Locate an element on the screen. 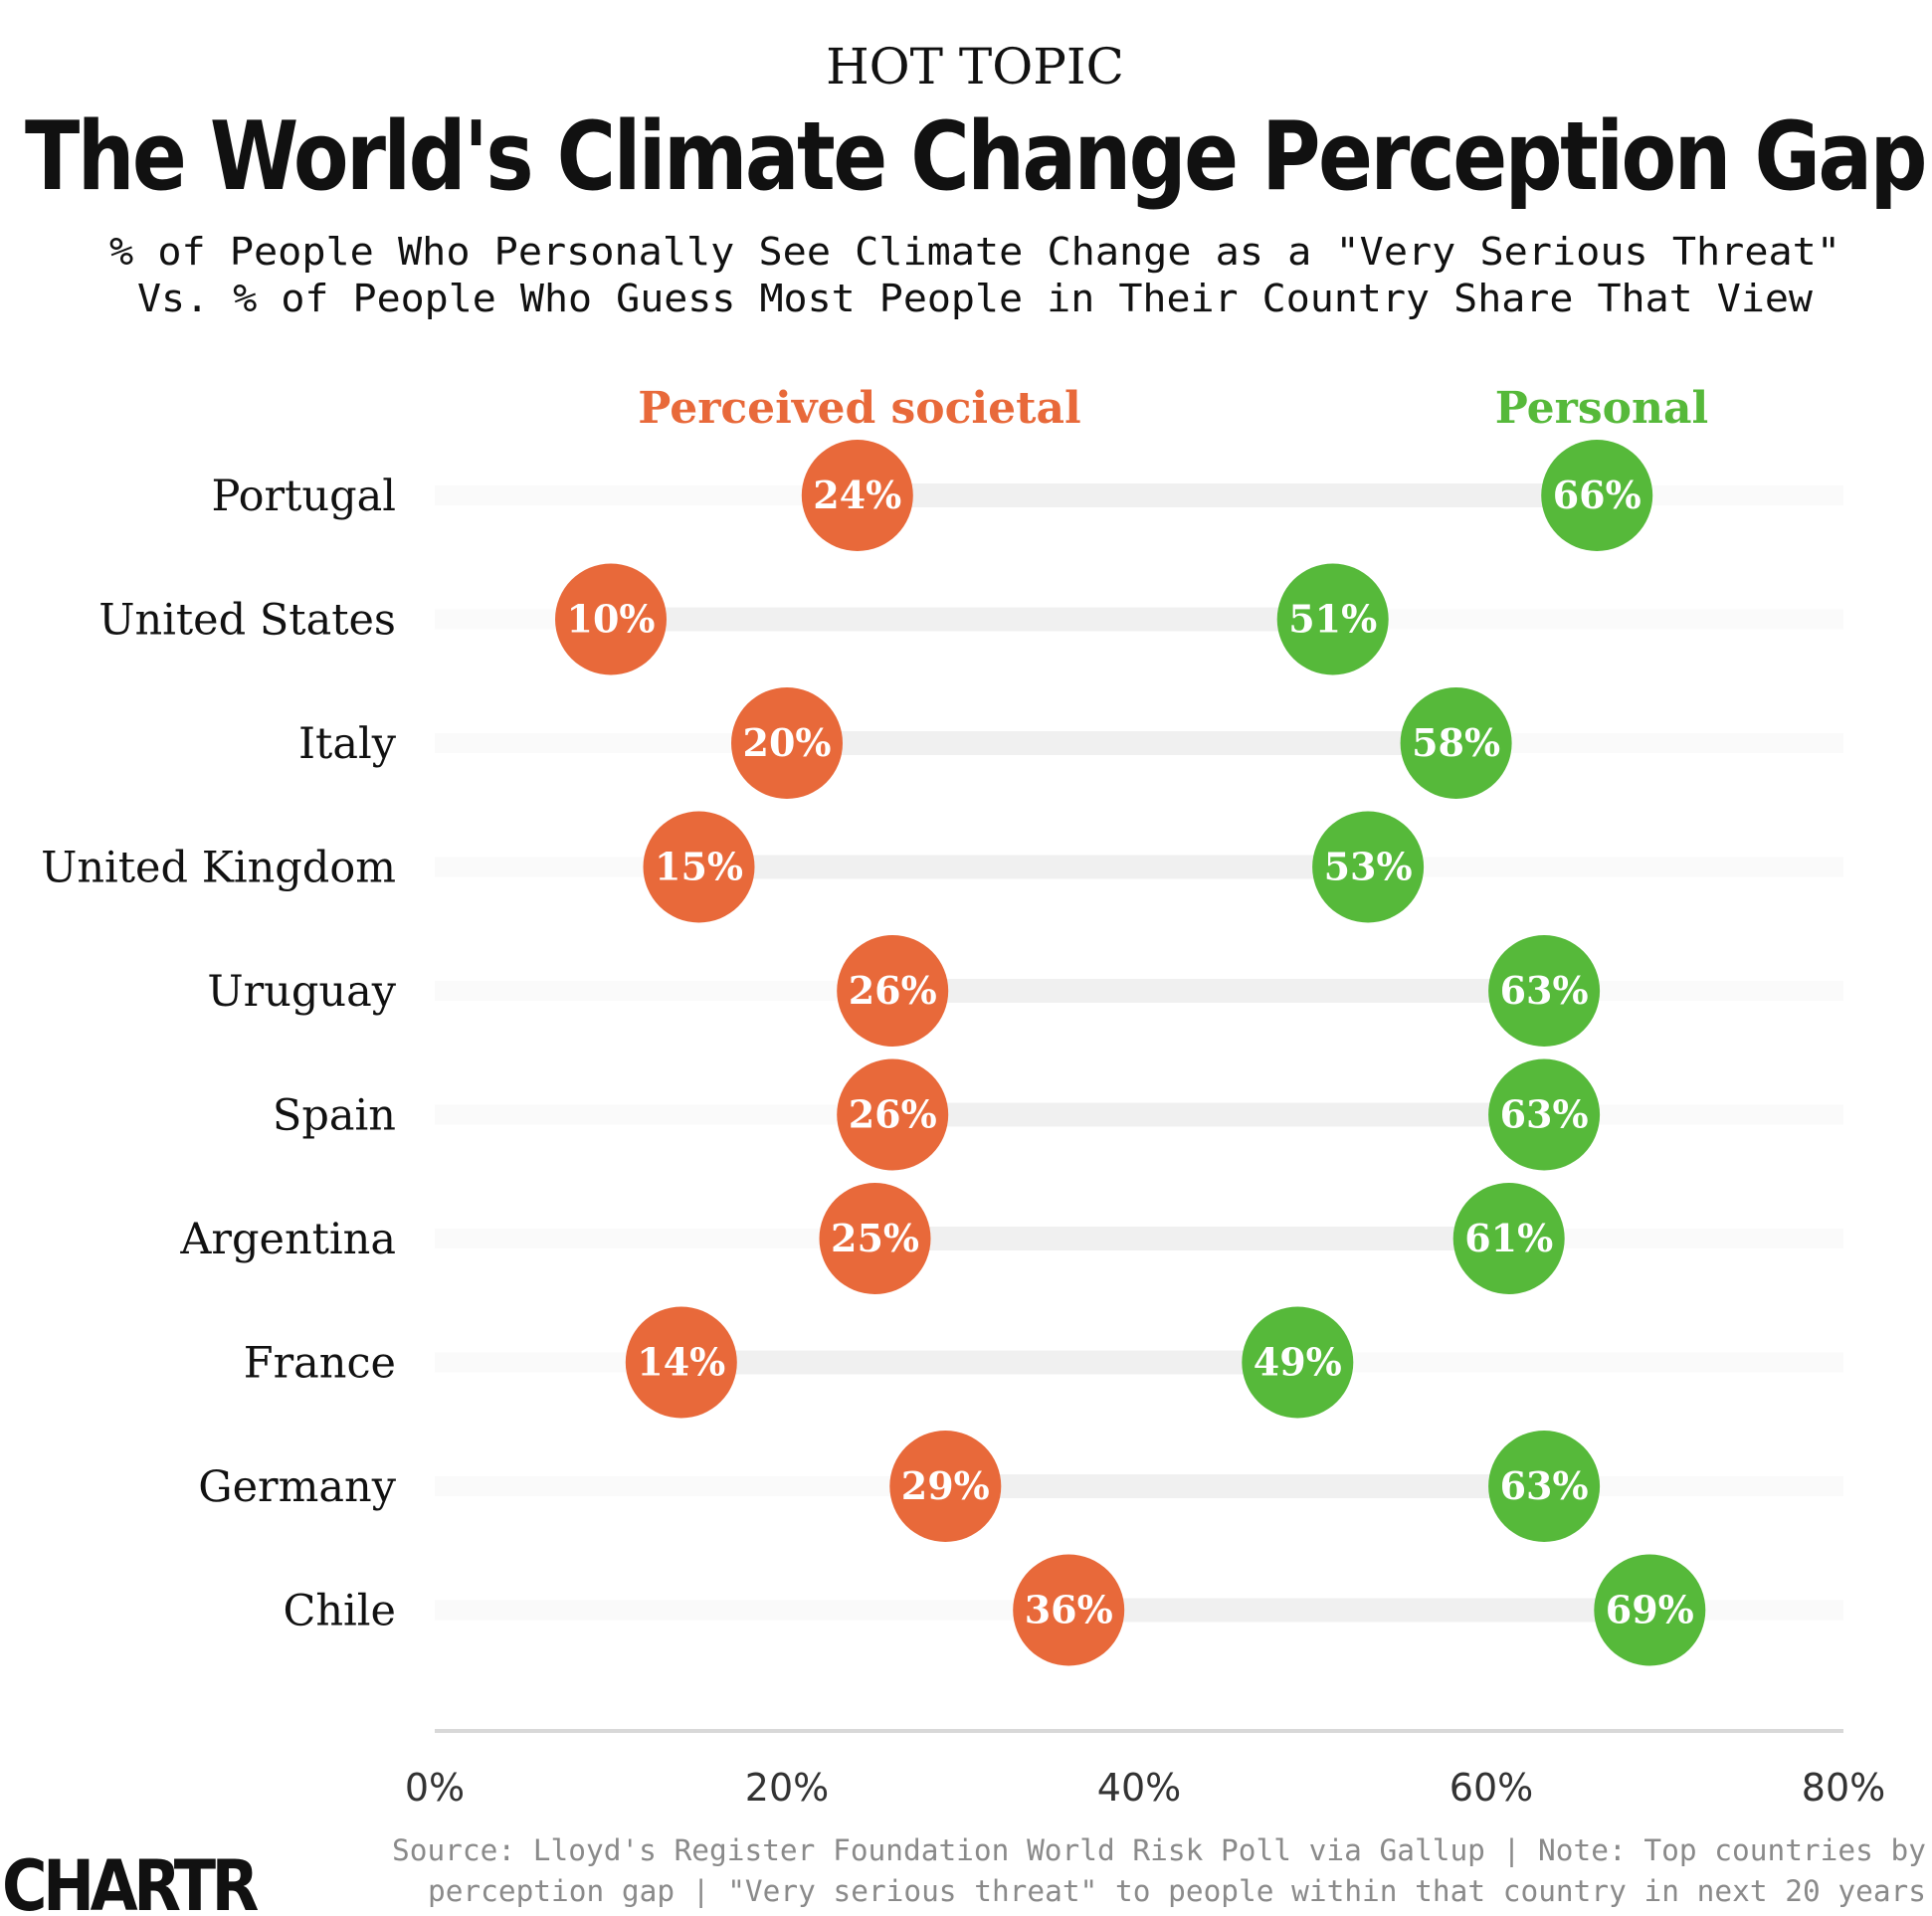  country-label: Portugal is located at coordinates (303, 496).